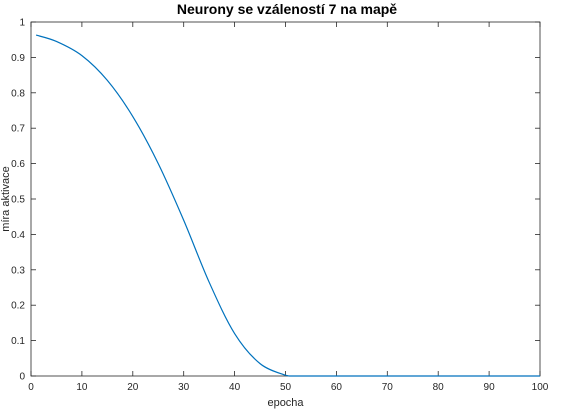  What do you see at coordinates (18, 270) in the screenshot?
I see `y-tick-label: 0.3` at bounding box center [18, 270].